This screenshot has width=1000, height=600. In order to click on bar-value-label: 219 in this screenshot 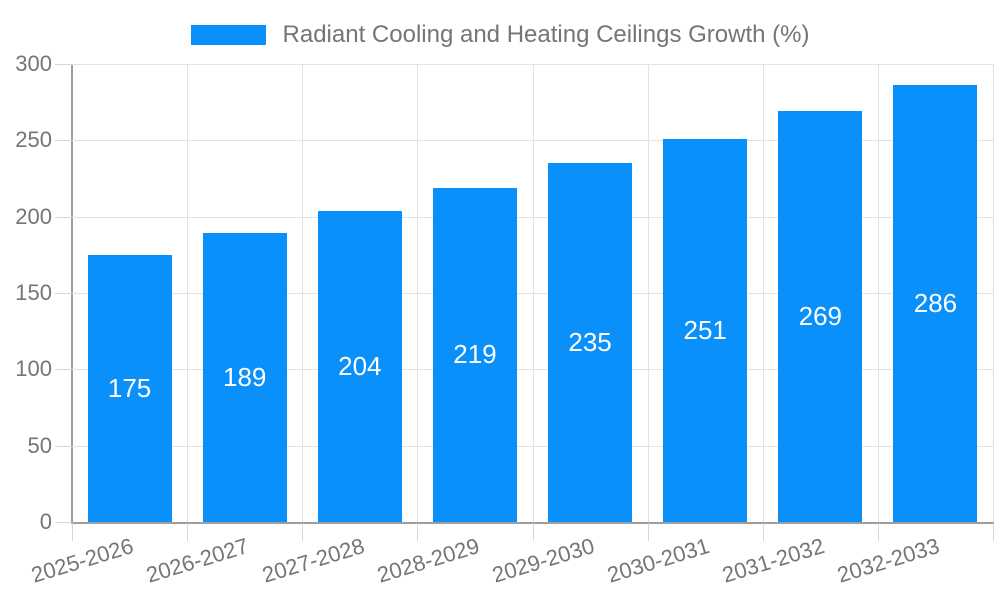, I will do `click(475, 354)`.